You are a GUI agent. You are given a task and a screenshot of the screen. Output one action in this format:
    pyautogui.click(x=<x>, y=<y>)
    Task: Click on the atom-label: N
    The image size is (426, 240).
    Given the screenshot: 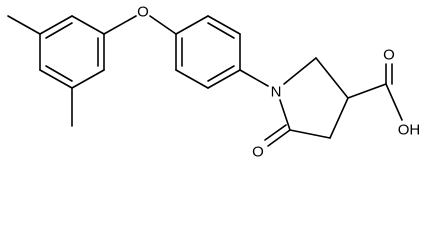 What is the action you would take?
    pyautogui.click(x=276, y=92)
    